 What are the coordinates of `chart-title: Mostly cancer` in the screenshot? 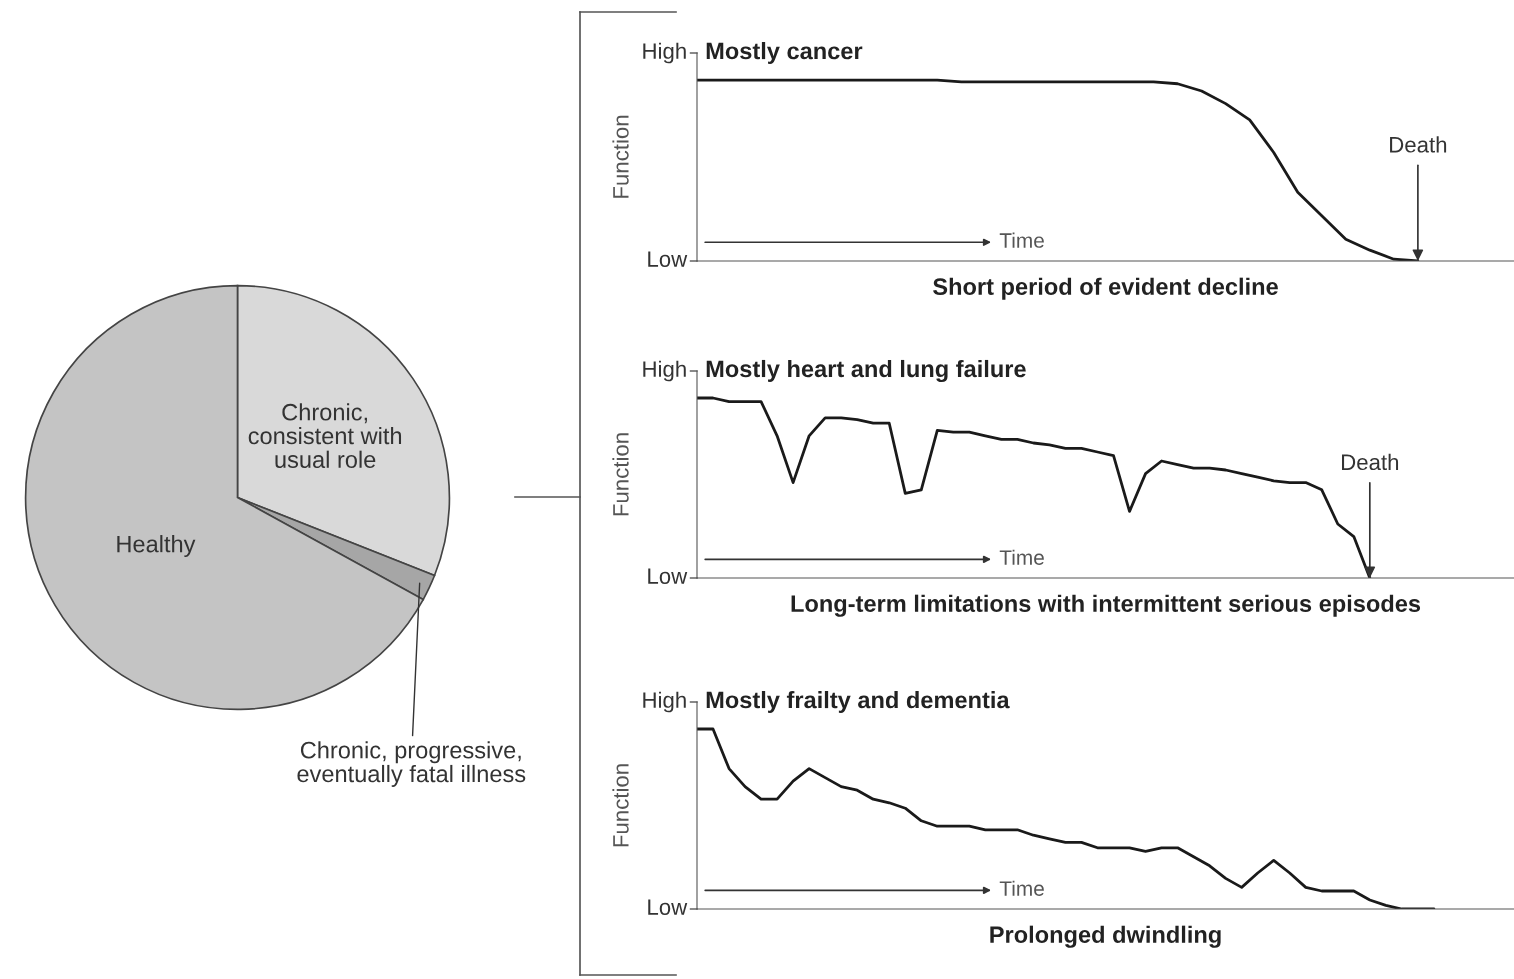 It's located at (784, 53).